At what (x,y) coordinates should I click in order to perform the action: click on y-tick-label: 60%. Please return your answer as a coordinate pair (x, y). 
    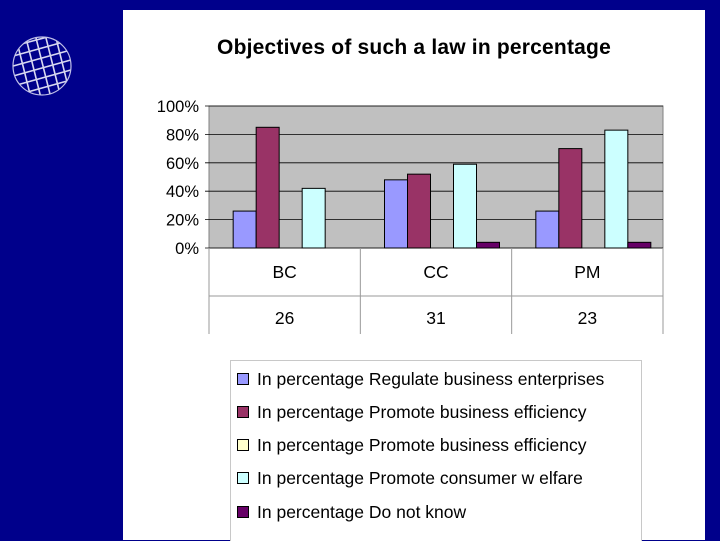
    Looking at the image, I should click on (182, 164).